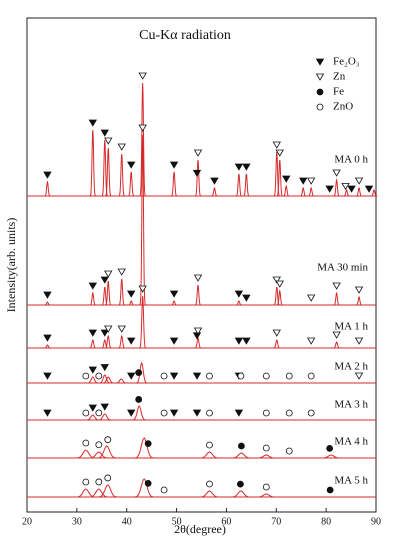 This screenshot has height=541, width=401. I want to click on legend-label: Fe, so click(338, 92).